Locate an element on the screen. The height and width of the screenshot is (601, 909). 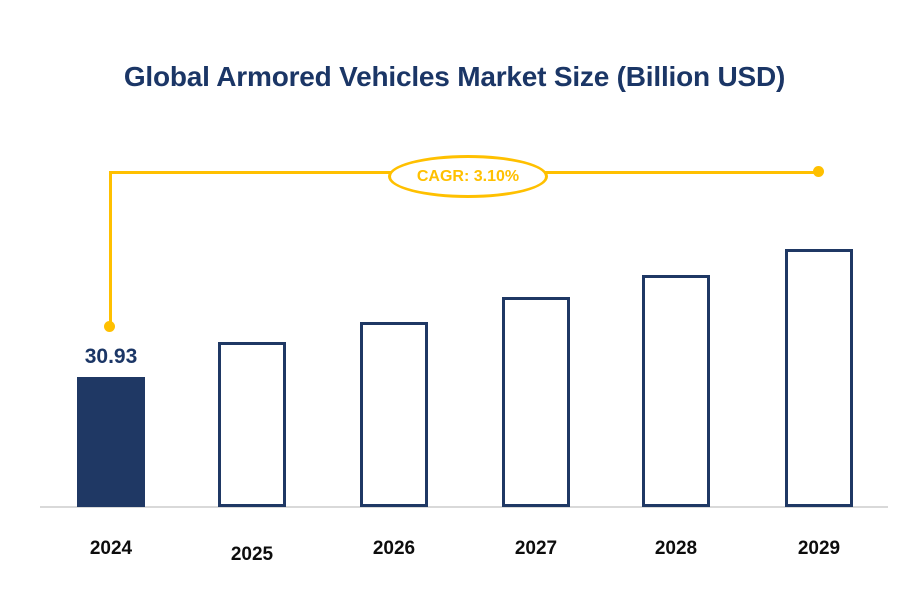
x-tick-label-2025: 2025 is located at coordinates (252, 554).